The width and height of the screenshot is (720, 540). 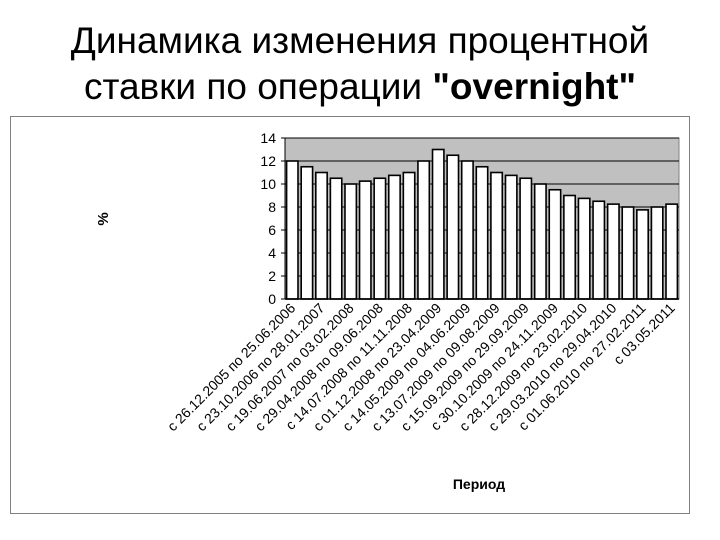 What do you see at coordinates (272, 276) in the screenshot?
I see `y-tick-label: 2` at bounding box center [272, 276].